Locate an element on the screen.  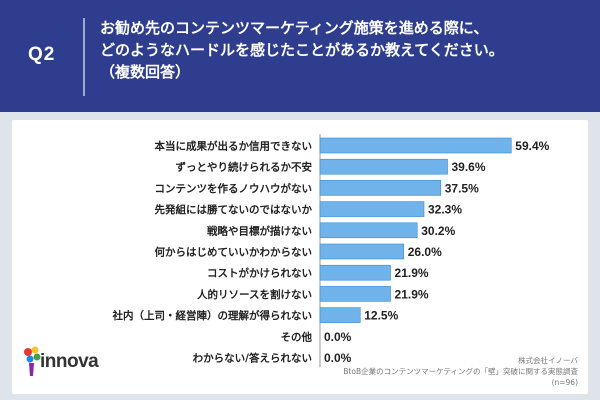
category-label: 本当に成果が出るか信用できない is located at coordinates (234, 146).